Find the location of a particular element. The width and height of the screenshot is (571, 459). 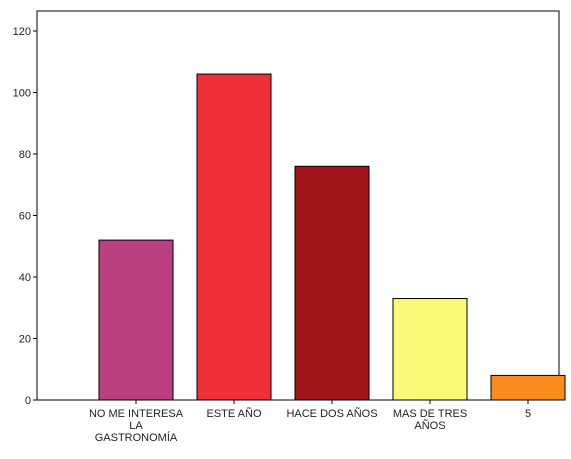

x-tick-label-line: 5 is located at coordinates (528, 414).